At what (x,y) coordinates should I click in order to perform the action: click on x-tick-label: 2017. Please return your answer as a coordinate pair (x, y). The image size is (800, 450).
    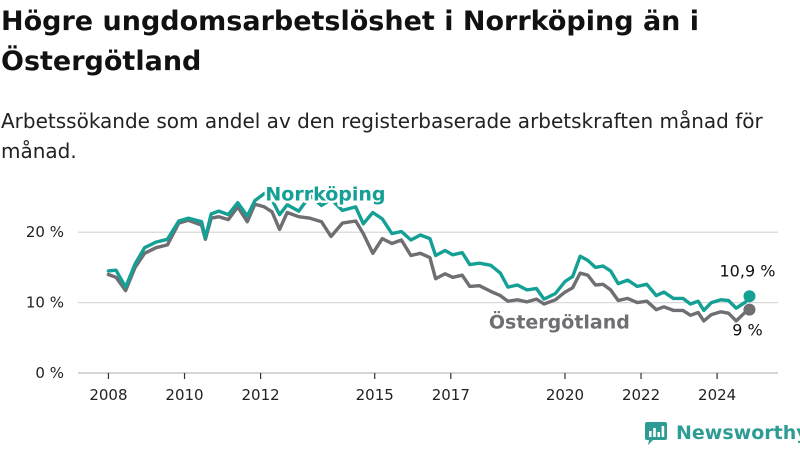
    Looking at the image, I should click on (451, 395).